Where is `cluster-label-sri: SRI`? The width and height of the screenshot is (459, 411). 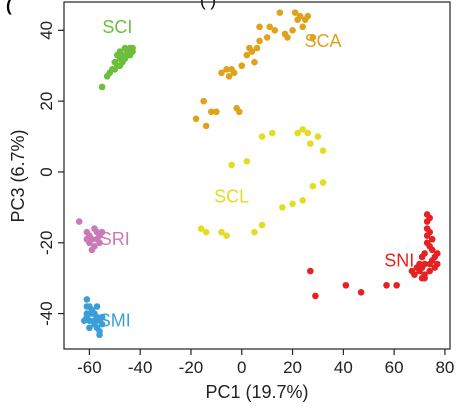
cluster-label-sri: SRI is located at coordinates (115, 239).